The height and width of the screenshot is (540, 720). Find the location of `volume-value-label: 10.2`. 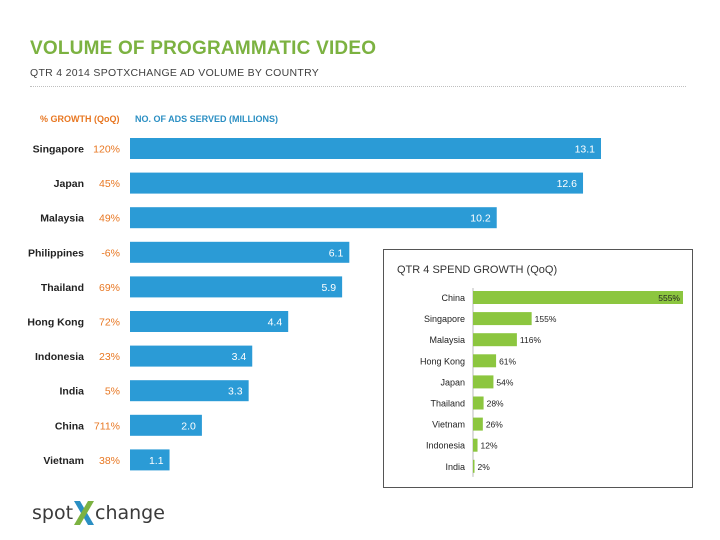

volume-value-label: 10.2 is located at coordinates (480, 219).